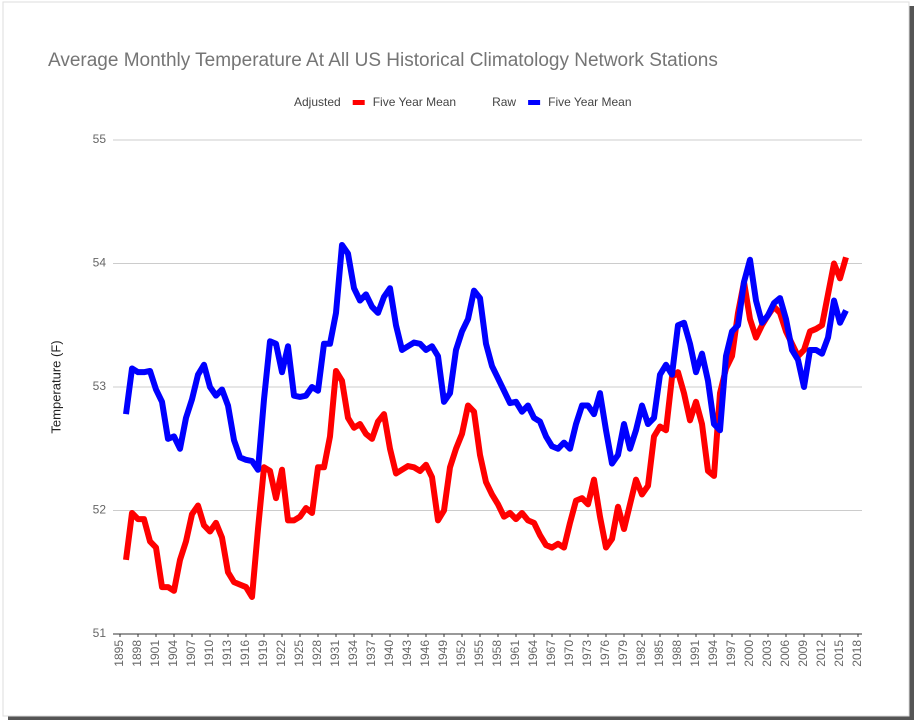 The image size is (921, 726). What do you see at coordinates (515, 653) in the screenshot?
I see `x-tick-label: 1961` at bounding box center [515, 653].